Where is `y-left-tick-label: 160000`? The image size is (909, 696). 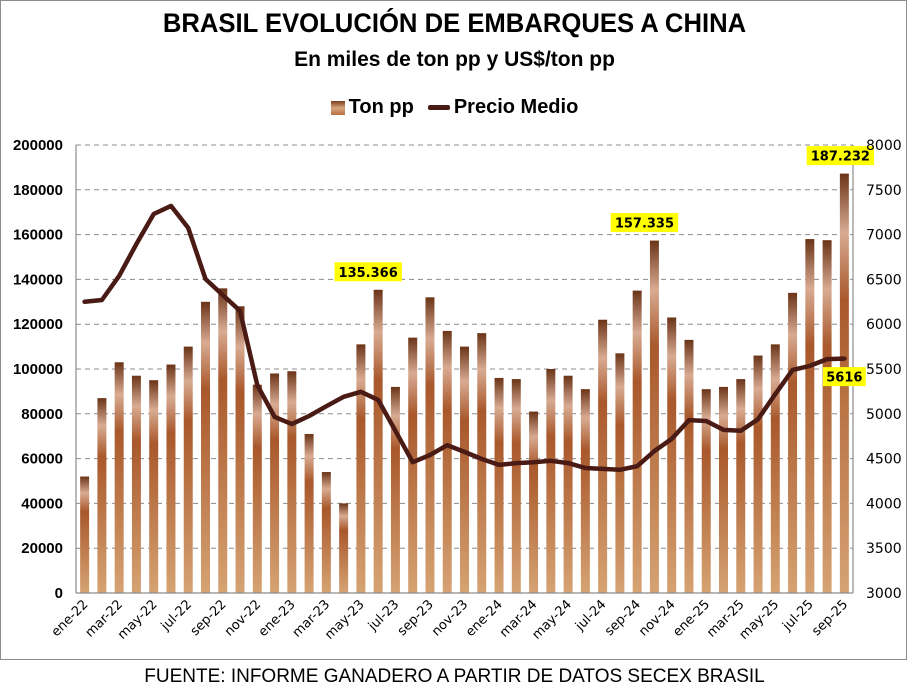 y-left-tick-label: 160000 is located at coordinates (38, 235).